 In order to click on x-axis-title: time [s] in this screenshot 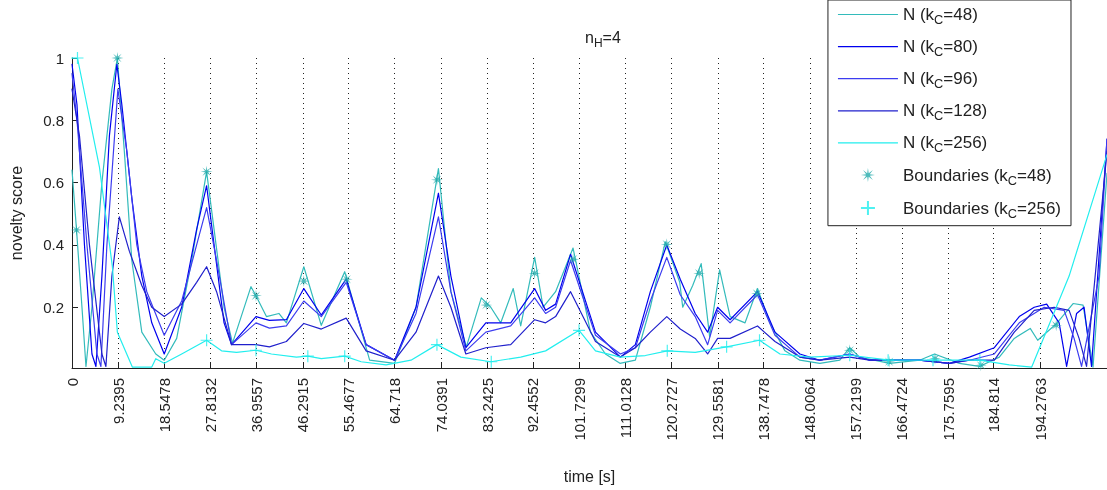, I will do `click(589, 476)`.